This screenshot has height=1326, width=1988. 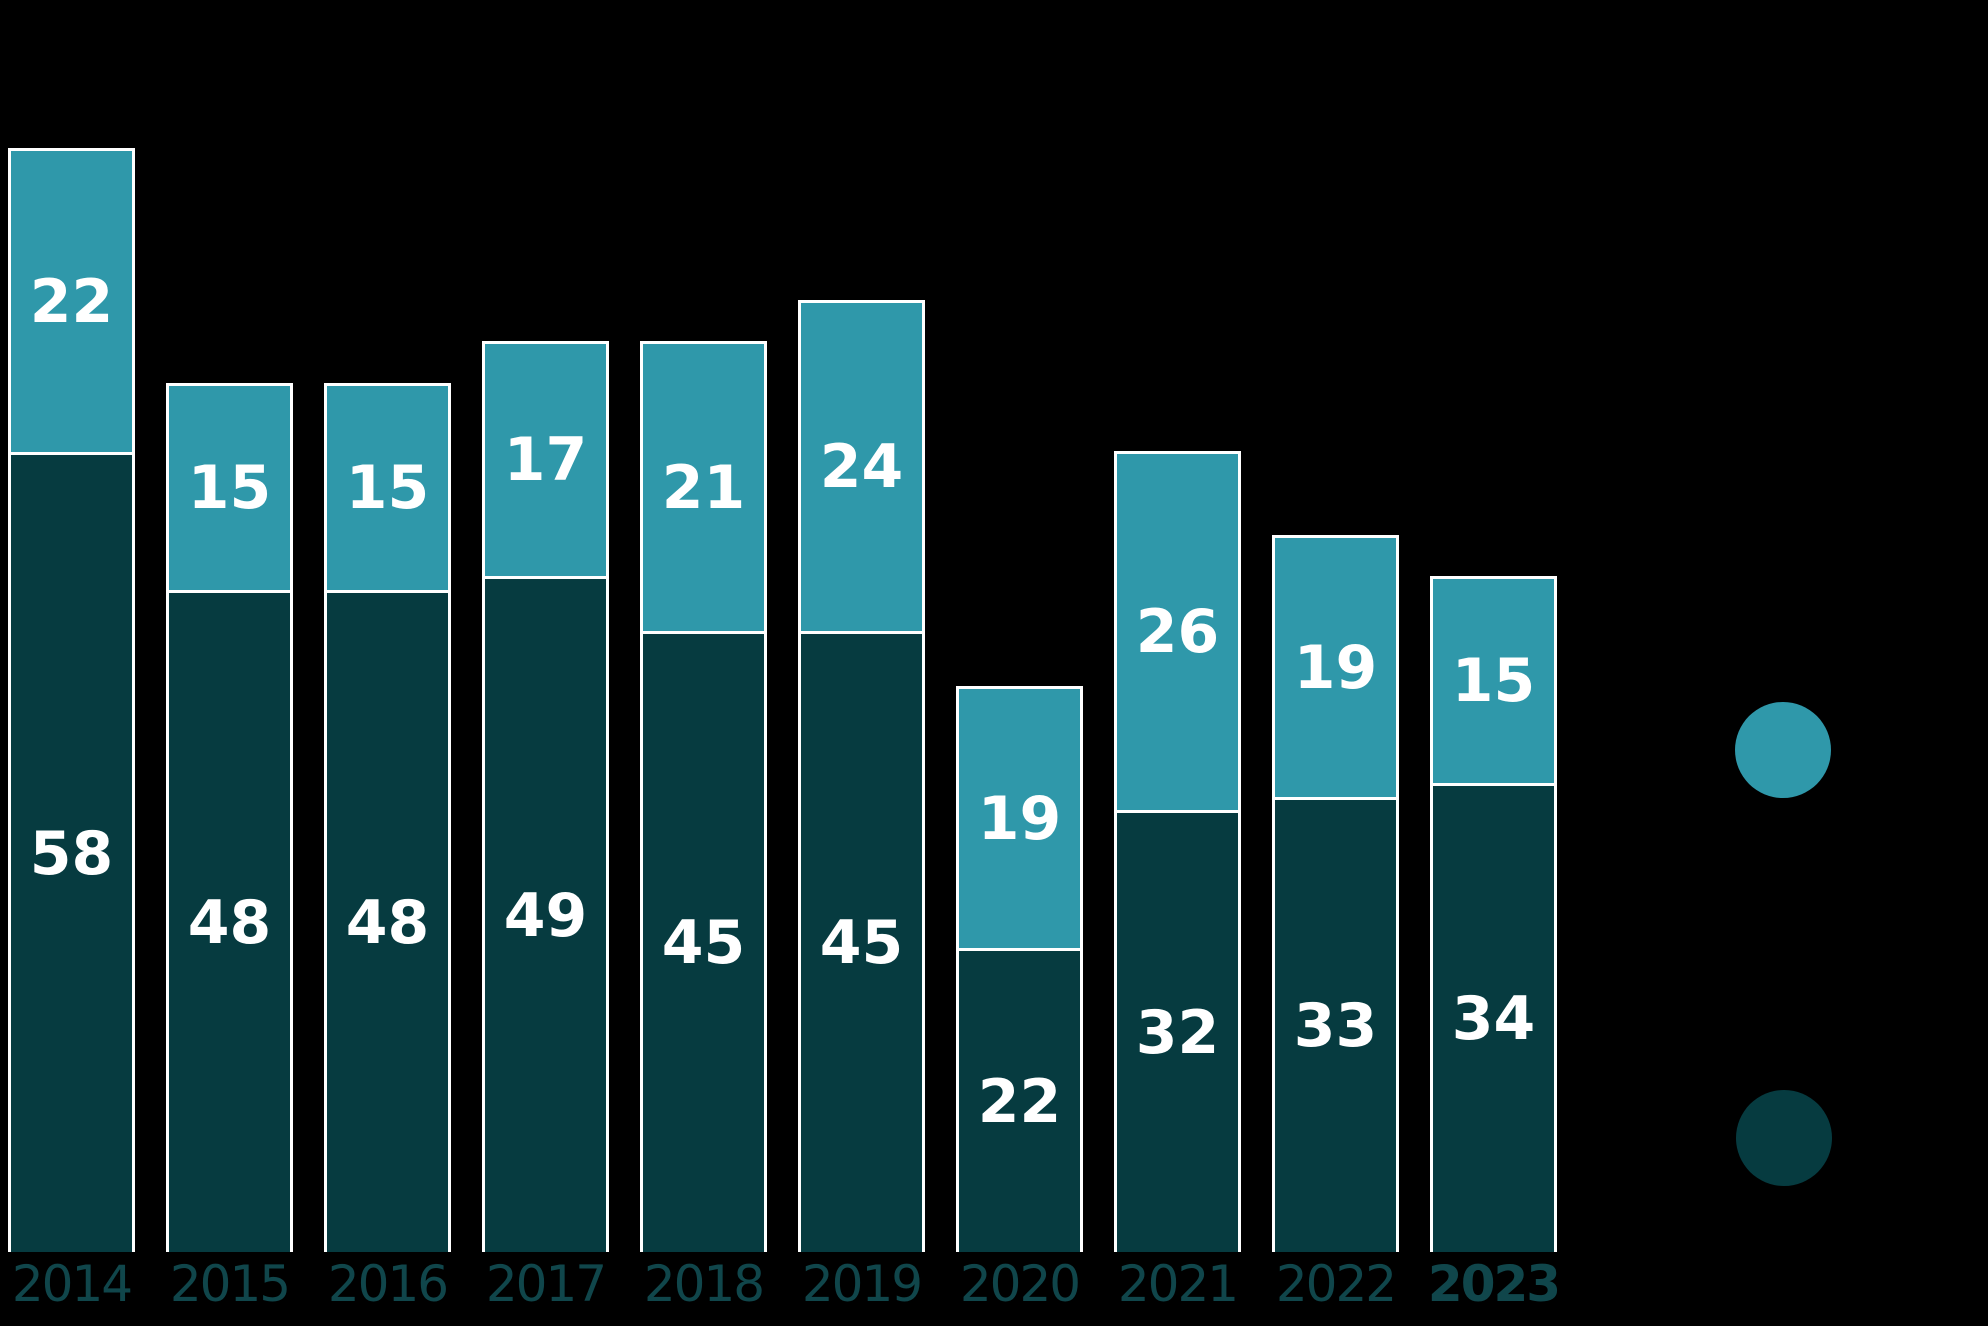 I want to click on bar-2019-bottom-segment: 45, so click(x=861, y=941).